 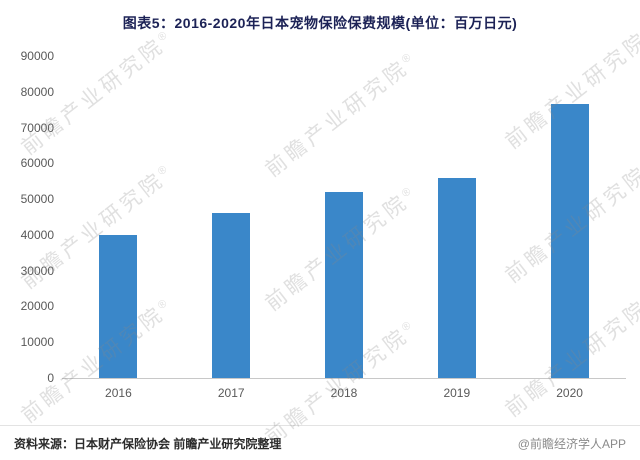 What do you see at coordinates (569, 241) in the screenshot?
I see `bar-2020` at bounding box center [569, 241].